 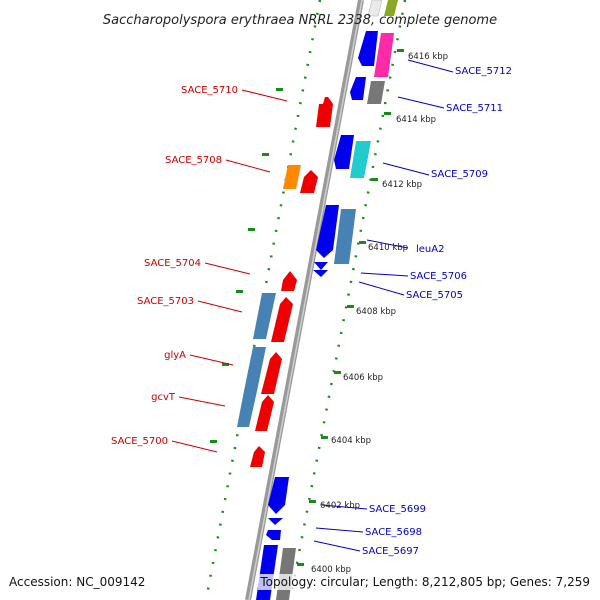 I want to click on topology-text-backdrop, so click(x=427, y=582).